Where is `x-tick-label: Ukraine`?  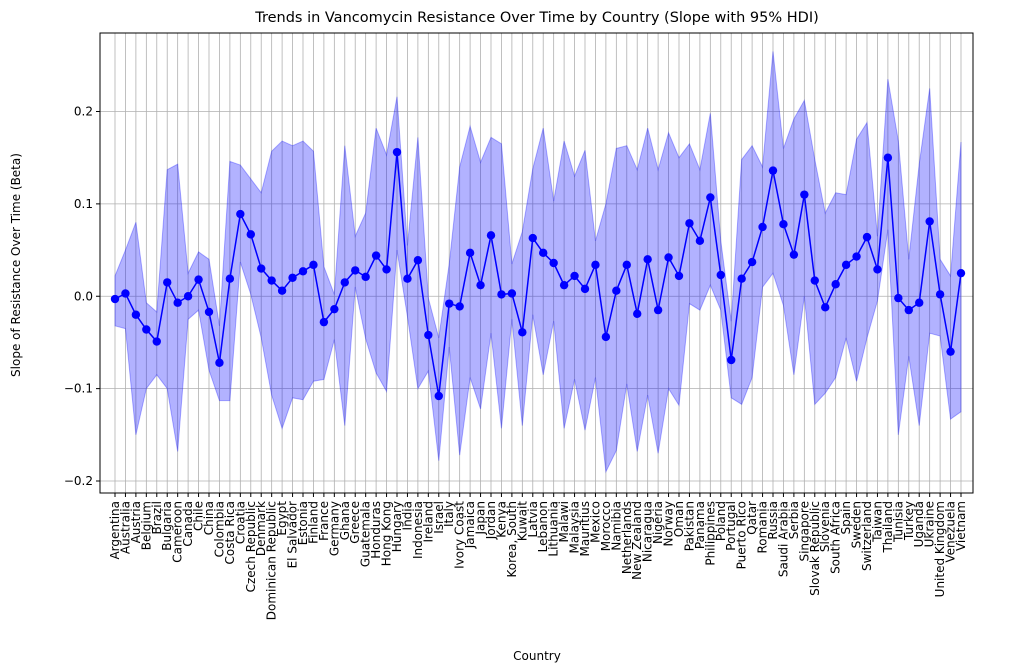
x-tick-label: Ukraine is located at coordinates (930, 524).